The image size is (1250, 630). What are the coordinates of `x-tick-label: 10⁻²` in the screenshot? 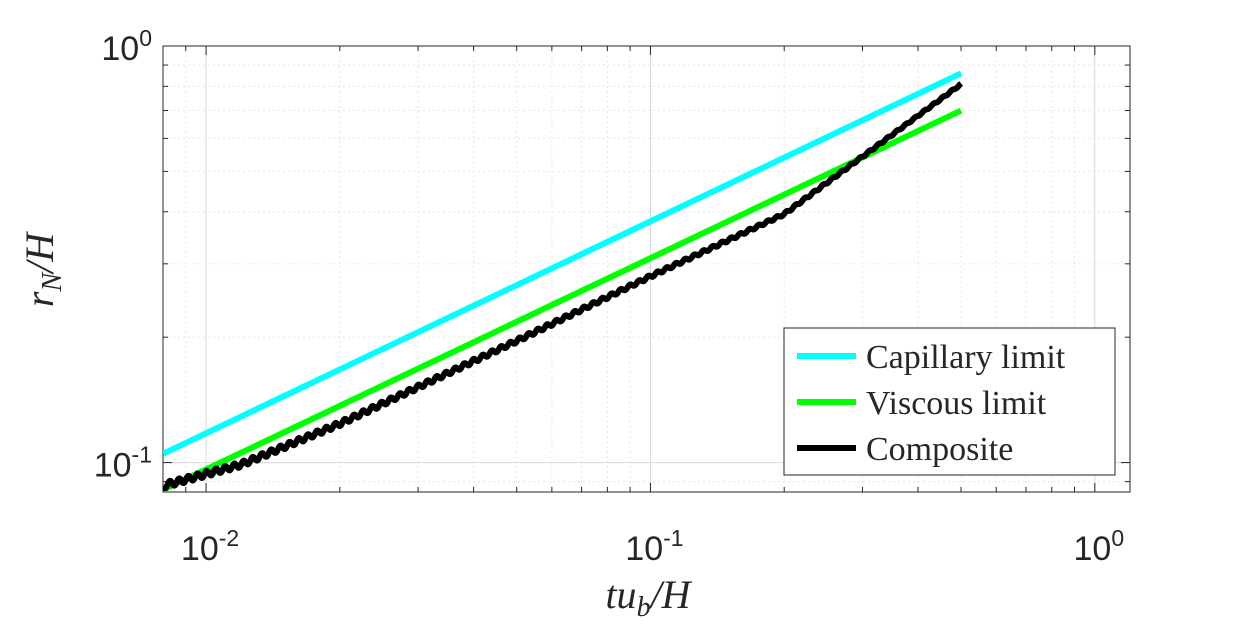 It's located at (210, 546).